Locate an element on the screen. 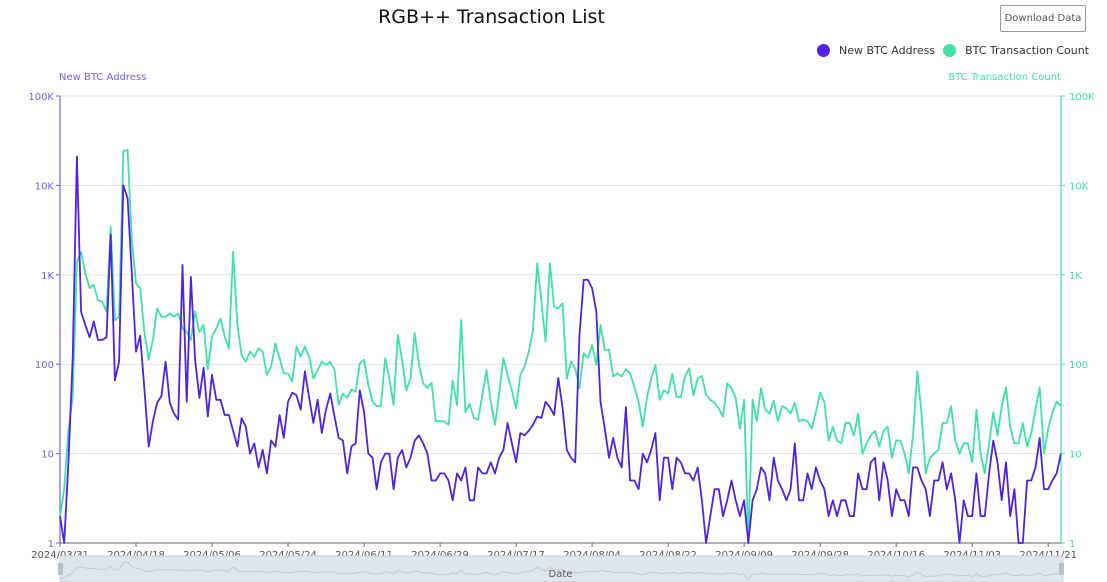  legend-item-new-btc-address: New BTC Address is located at coordinates (876, 50).